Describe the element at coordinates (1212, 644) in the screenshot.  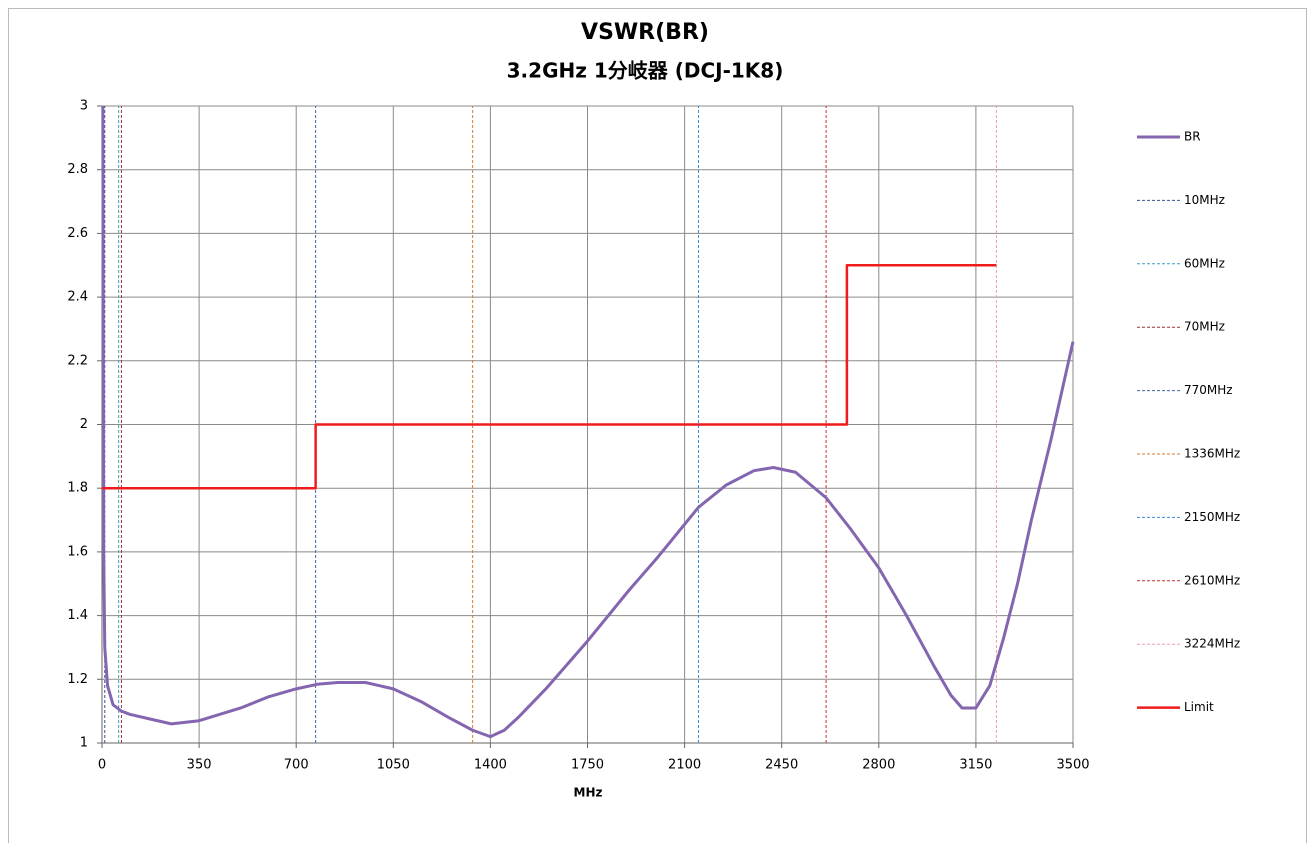
I see `legend-label: 3224MHz` at that location.